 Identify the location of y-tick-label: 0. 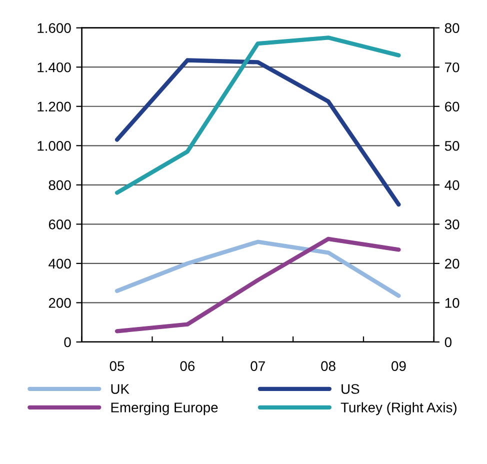
(67, 342).